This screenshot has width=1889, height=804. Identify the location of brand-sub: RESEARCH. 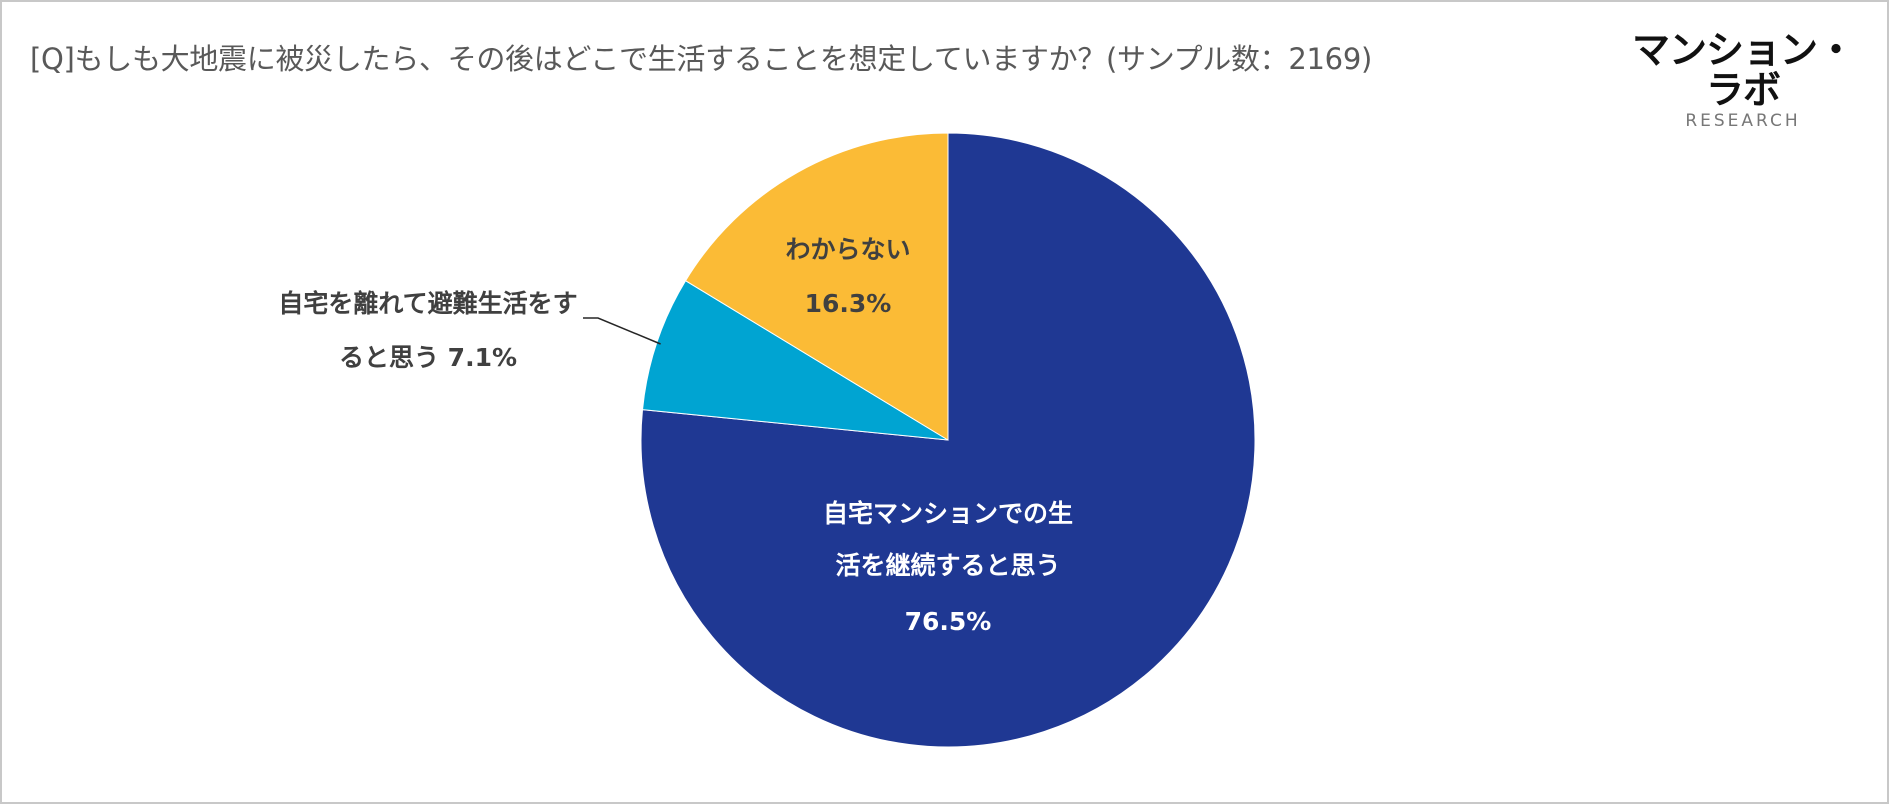
(1743, 121).